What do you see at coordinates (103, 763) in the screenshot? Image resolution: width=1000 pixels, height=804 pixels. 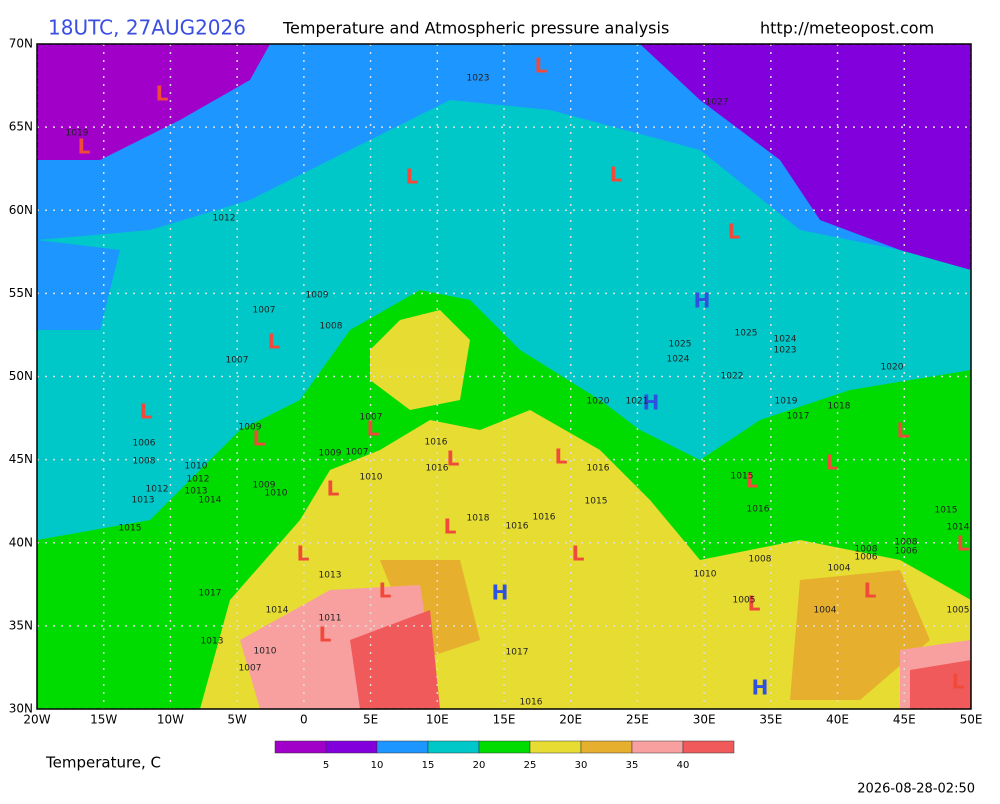 I see `legend-title: Temperature, C` at bounding box center [103, 763].